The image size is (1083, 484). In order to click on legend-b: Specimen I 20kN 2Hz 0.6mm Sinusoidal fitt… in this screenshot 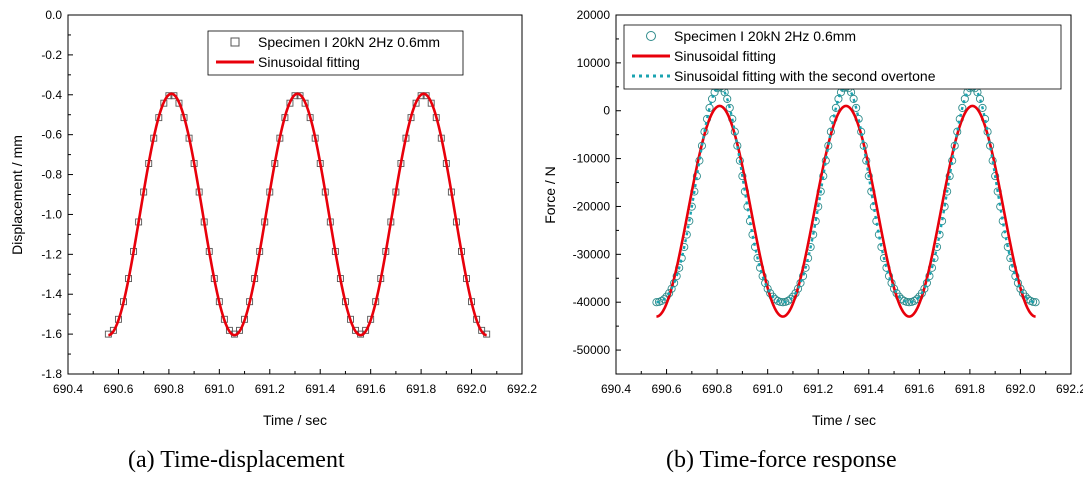, I will do `click(842, 57)`.